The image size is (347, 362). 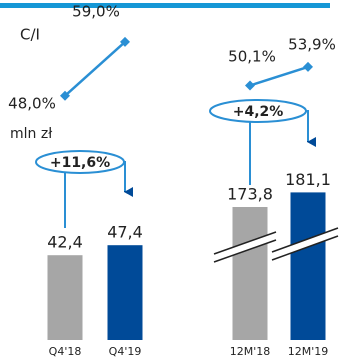 I want to click on bar-value-label: 42,4, so click(x=65, y=242).